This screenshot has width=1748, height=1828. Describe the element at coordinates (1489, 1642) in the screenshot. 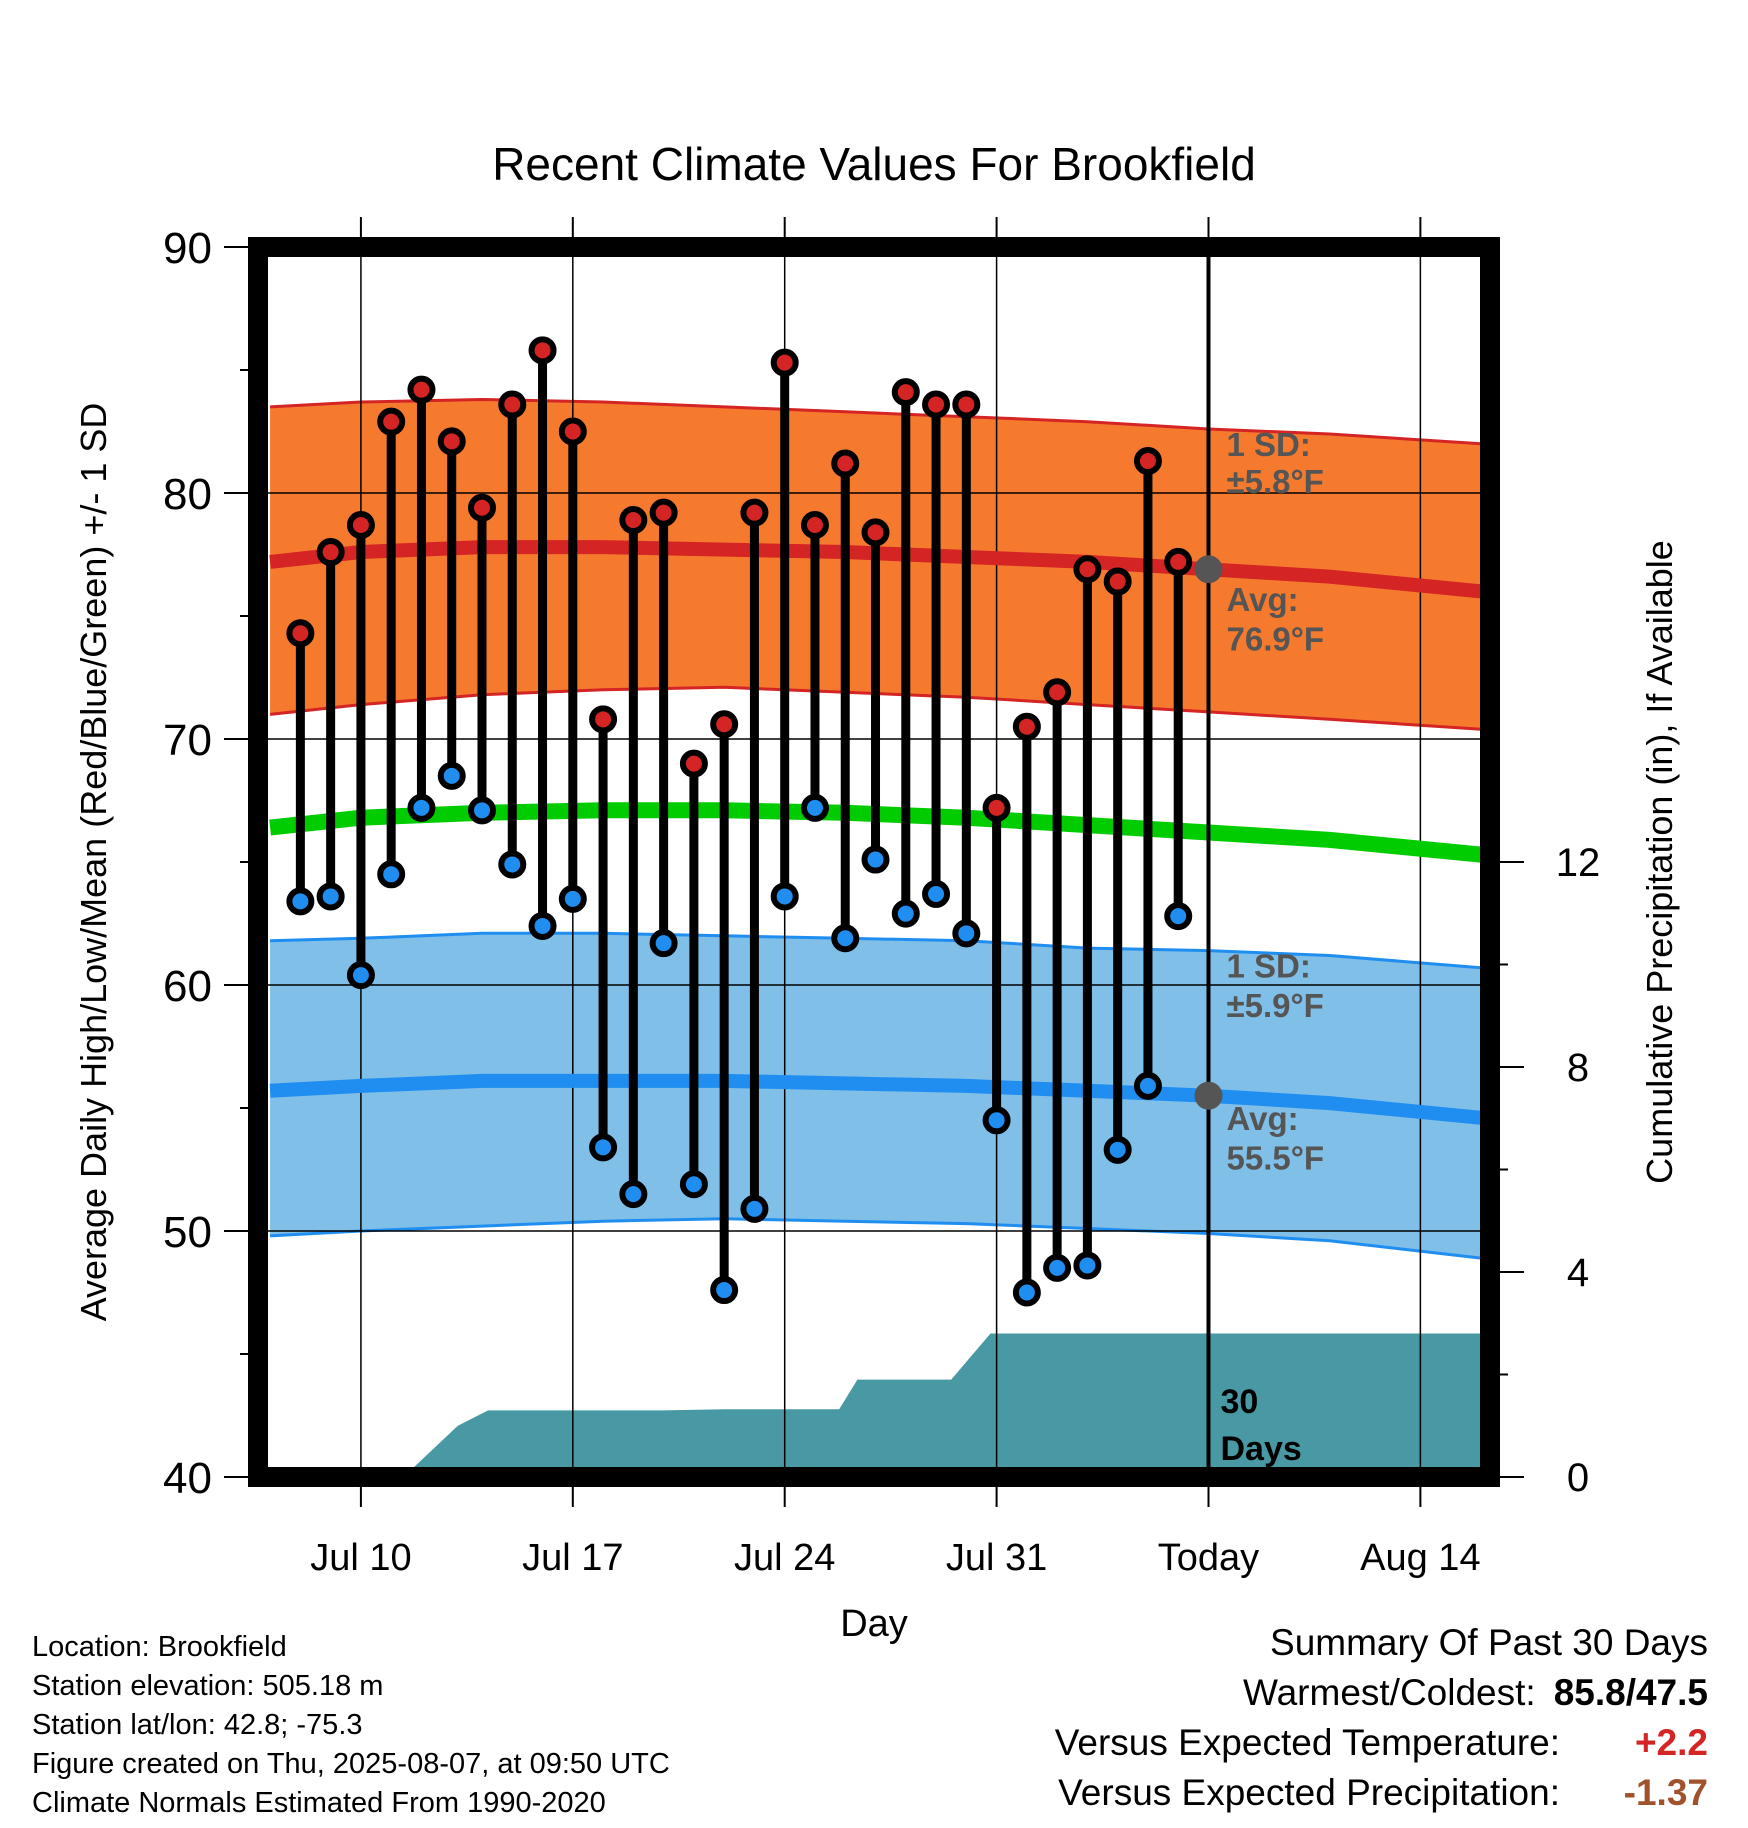

I see `summary-title: Summary Of Past 30 Days` at that location.